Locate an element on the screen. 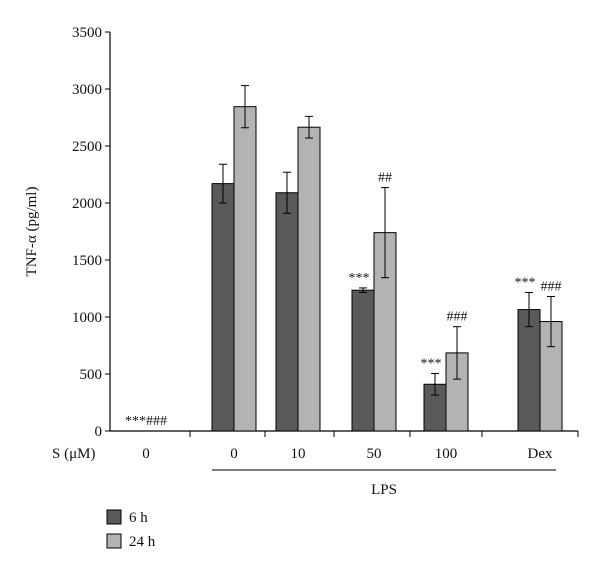  y-tick-label: 3000 is located at coordinates (87, 90).